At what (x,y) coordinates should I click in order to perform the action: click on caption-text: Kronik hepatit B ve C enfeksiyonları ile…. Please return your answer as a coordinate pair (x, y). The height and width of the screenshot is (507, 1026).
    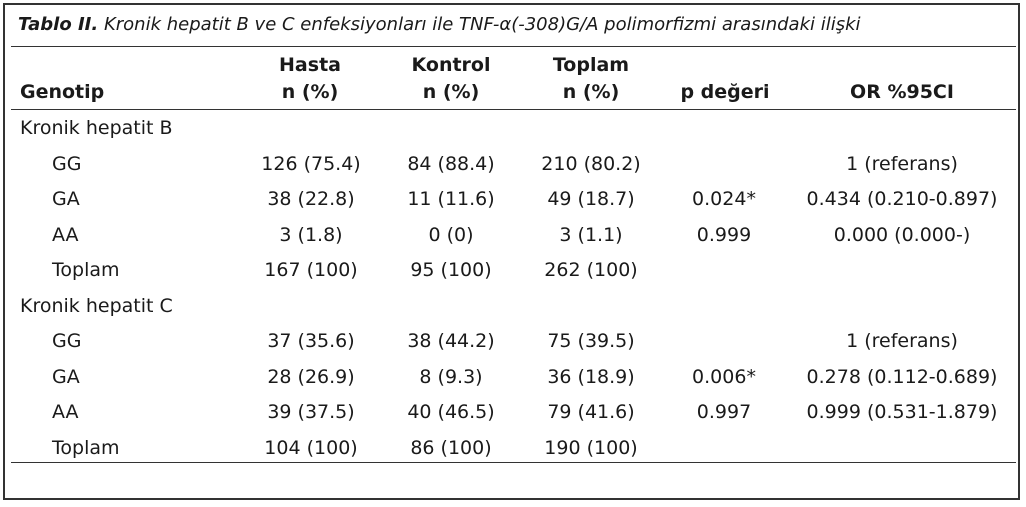
    Looking at the image, I should click on (479, 24).